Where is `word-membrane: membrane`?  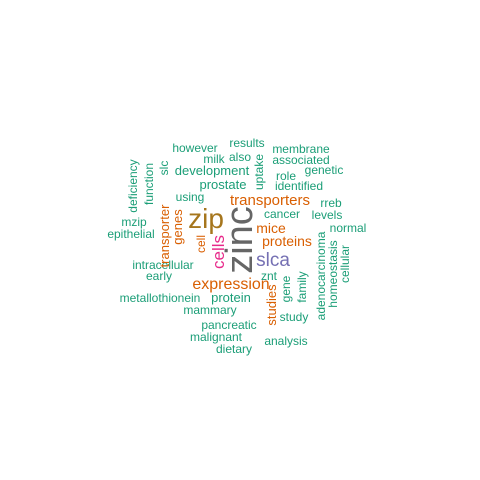 word-membrane: membrane is located at coordinates (301, 149).